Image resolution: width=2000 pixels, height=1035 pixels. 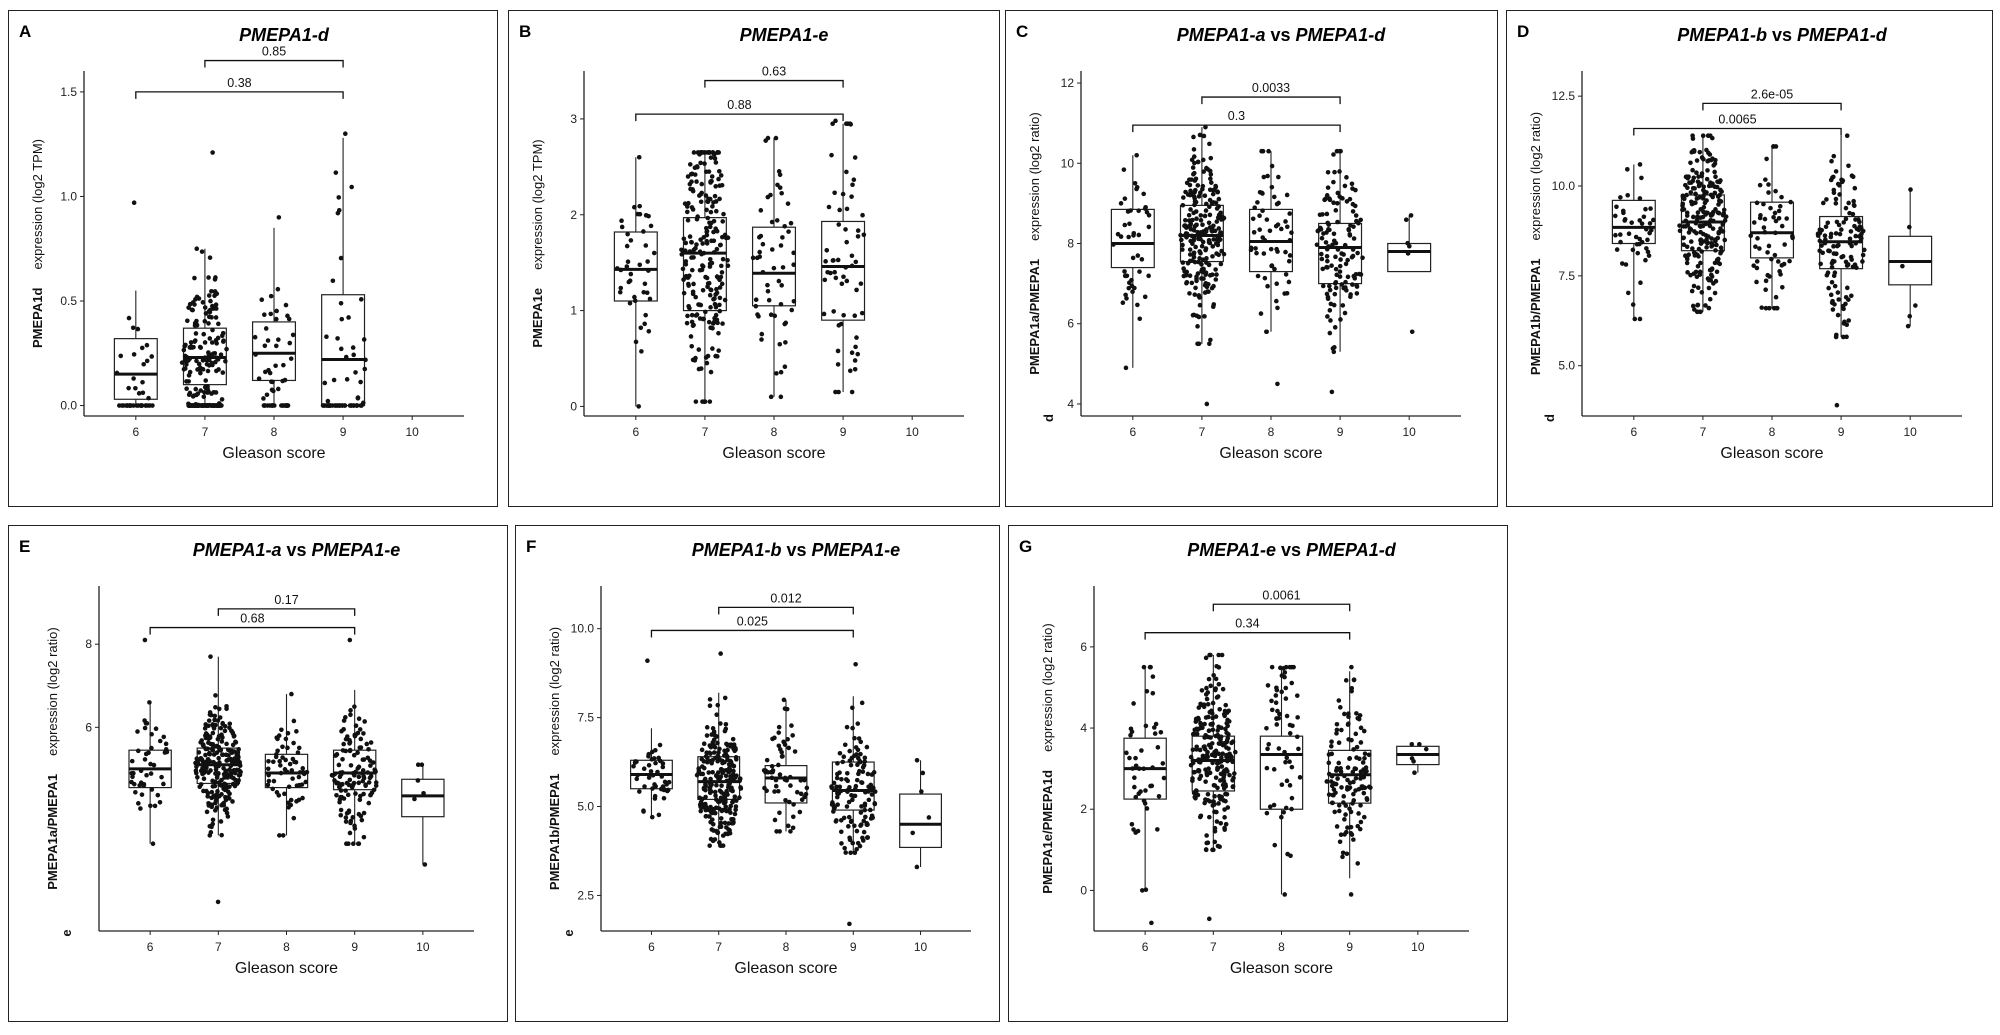 I want to click on y-tick-label: 12.5, so click(x=1564, y=96).